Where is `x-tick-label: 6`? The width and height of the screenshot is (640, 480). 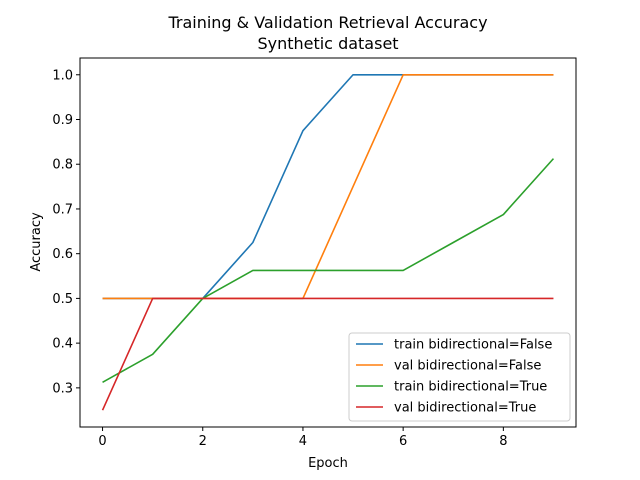
x-tick-label: 6 is located at coordinates (403, 441).